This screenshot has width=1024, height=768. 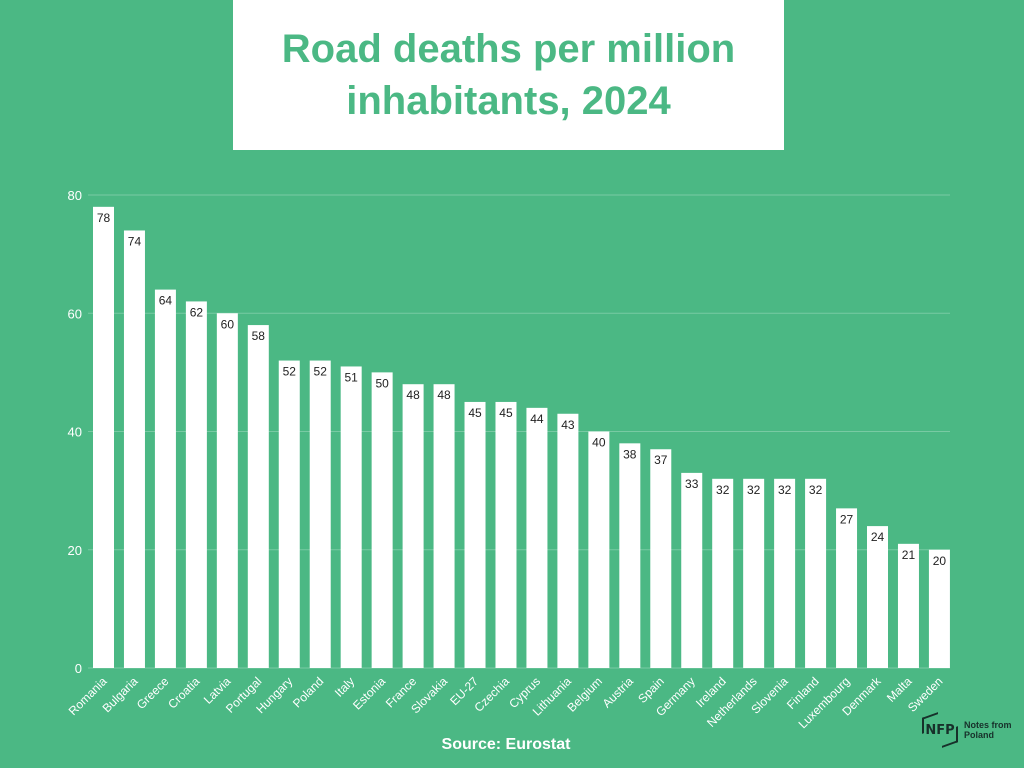 I want to click on data-label: 38, so click(x=630, y=454).